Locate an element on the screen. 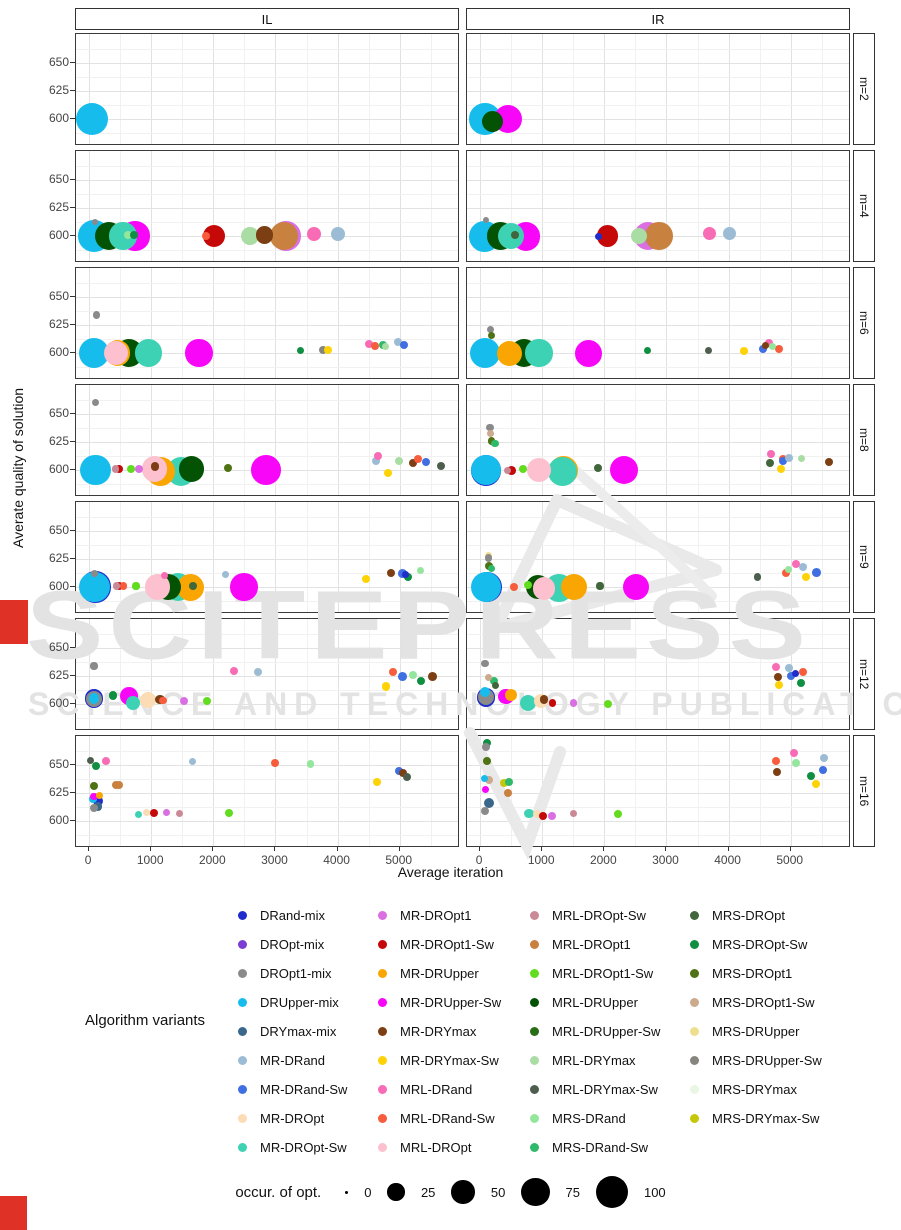  row-strip-m2: m=2 is located at coordinates (864, 89).